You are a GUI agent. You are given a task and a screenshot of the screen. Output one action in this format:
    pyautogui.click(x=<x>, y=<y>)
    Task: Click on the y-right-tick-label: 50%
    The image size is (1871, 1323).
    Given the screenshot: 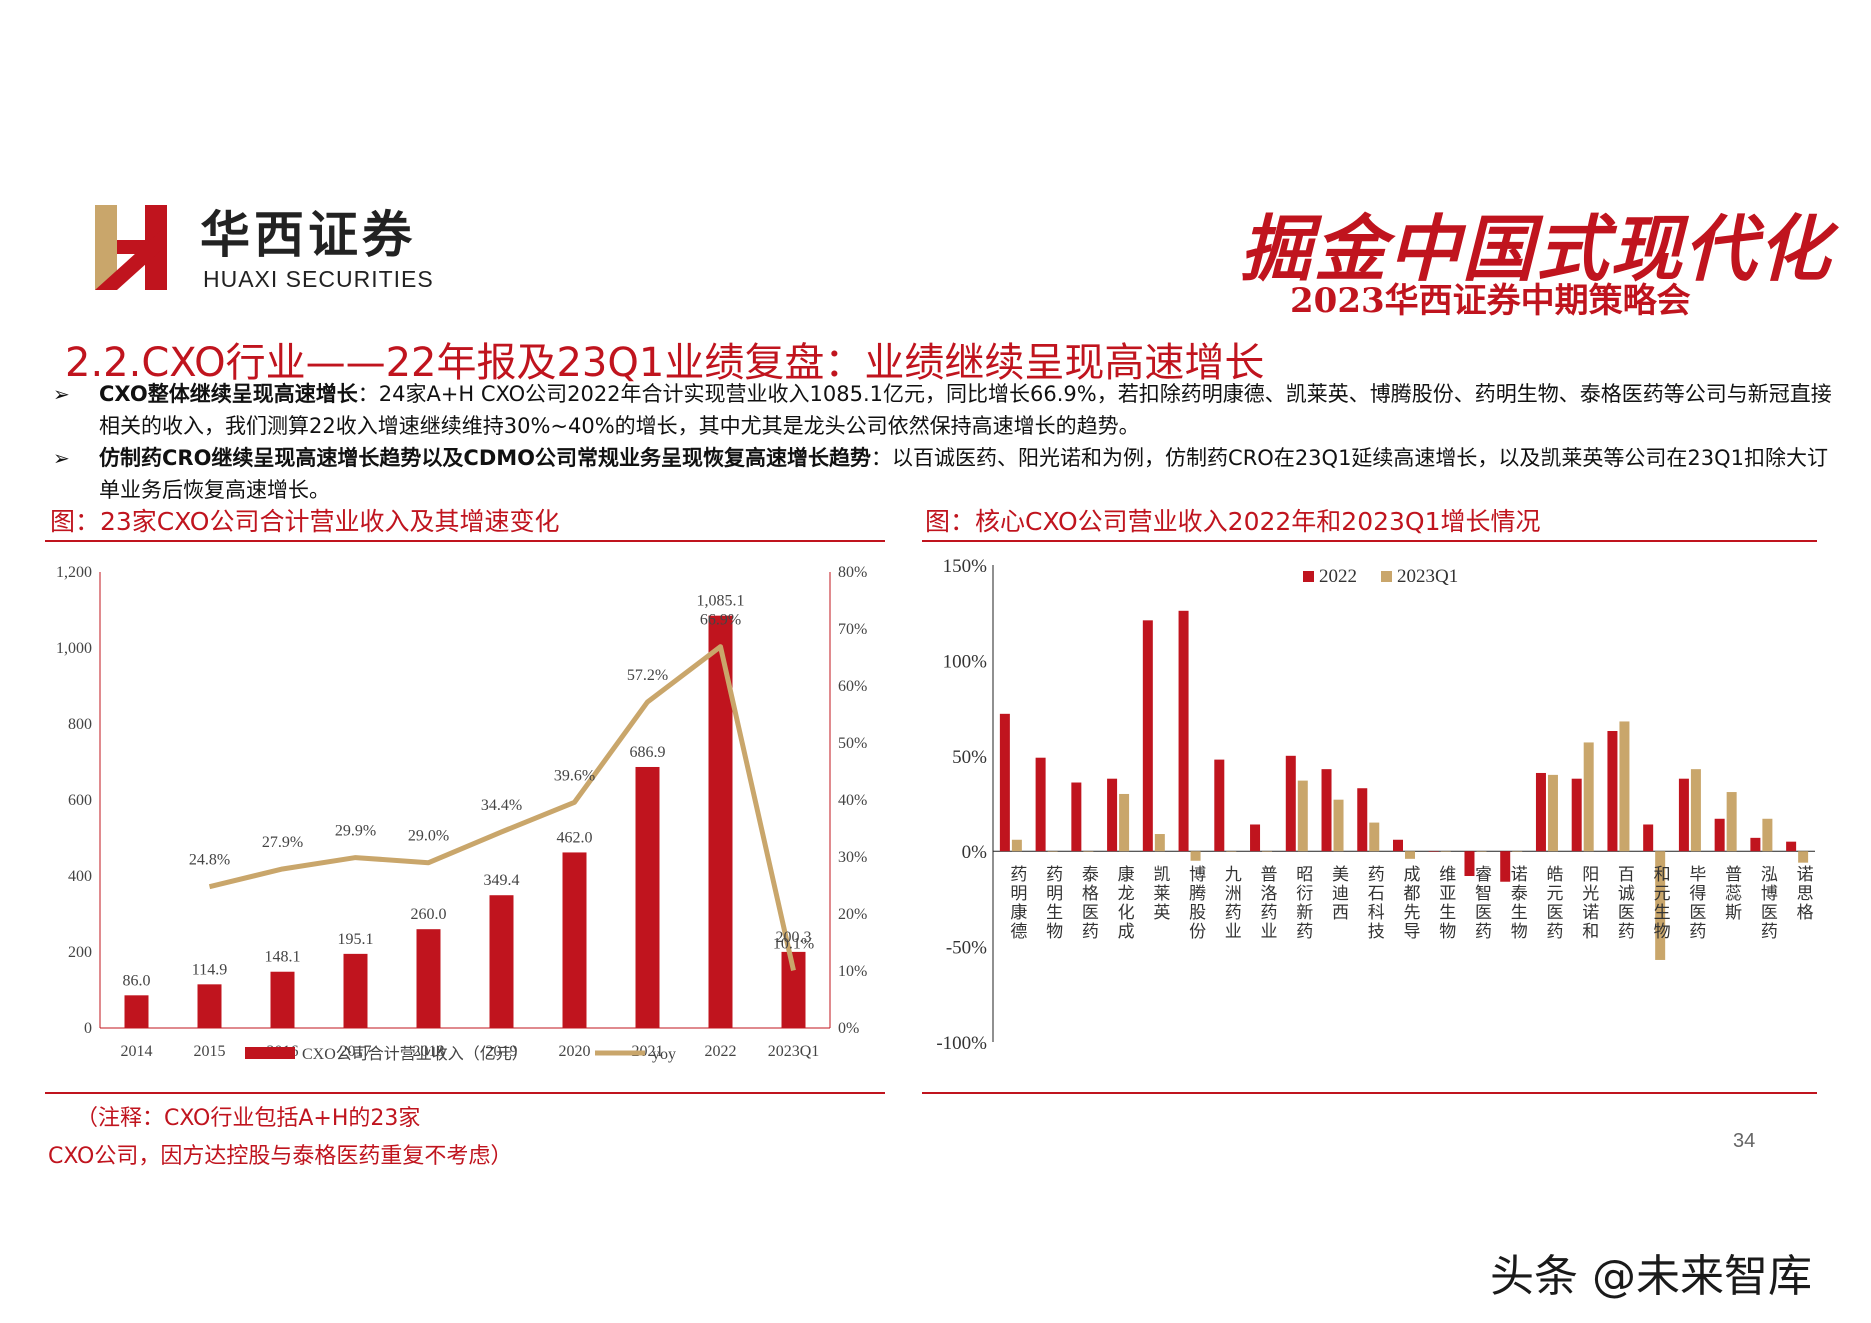 What is the action you would take?
    pyautogui.click(x=852, y=743)
    